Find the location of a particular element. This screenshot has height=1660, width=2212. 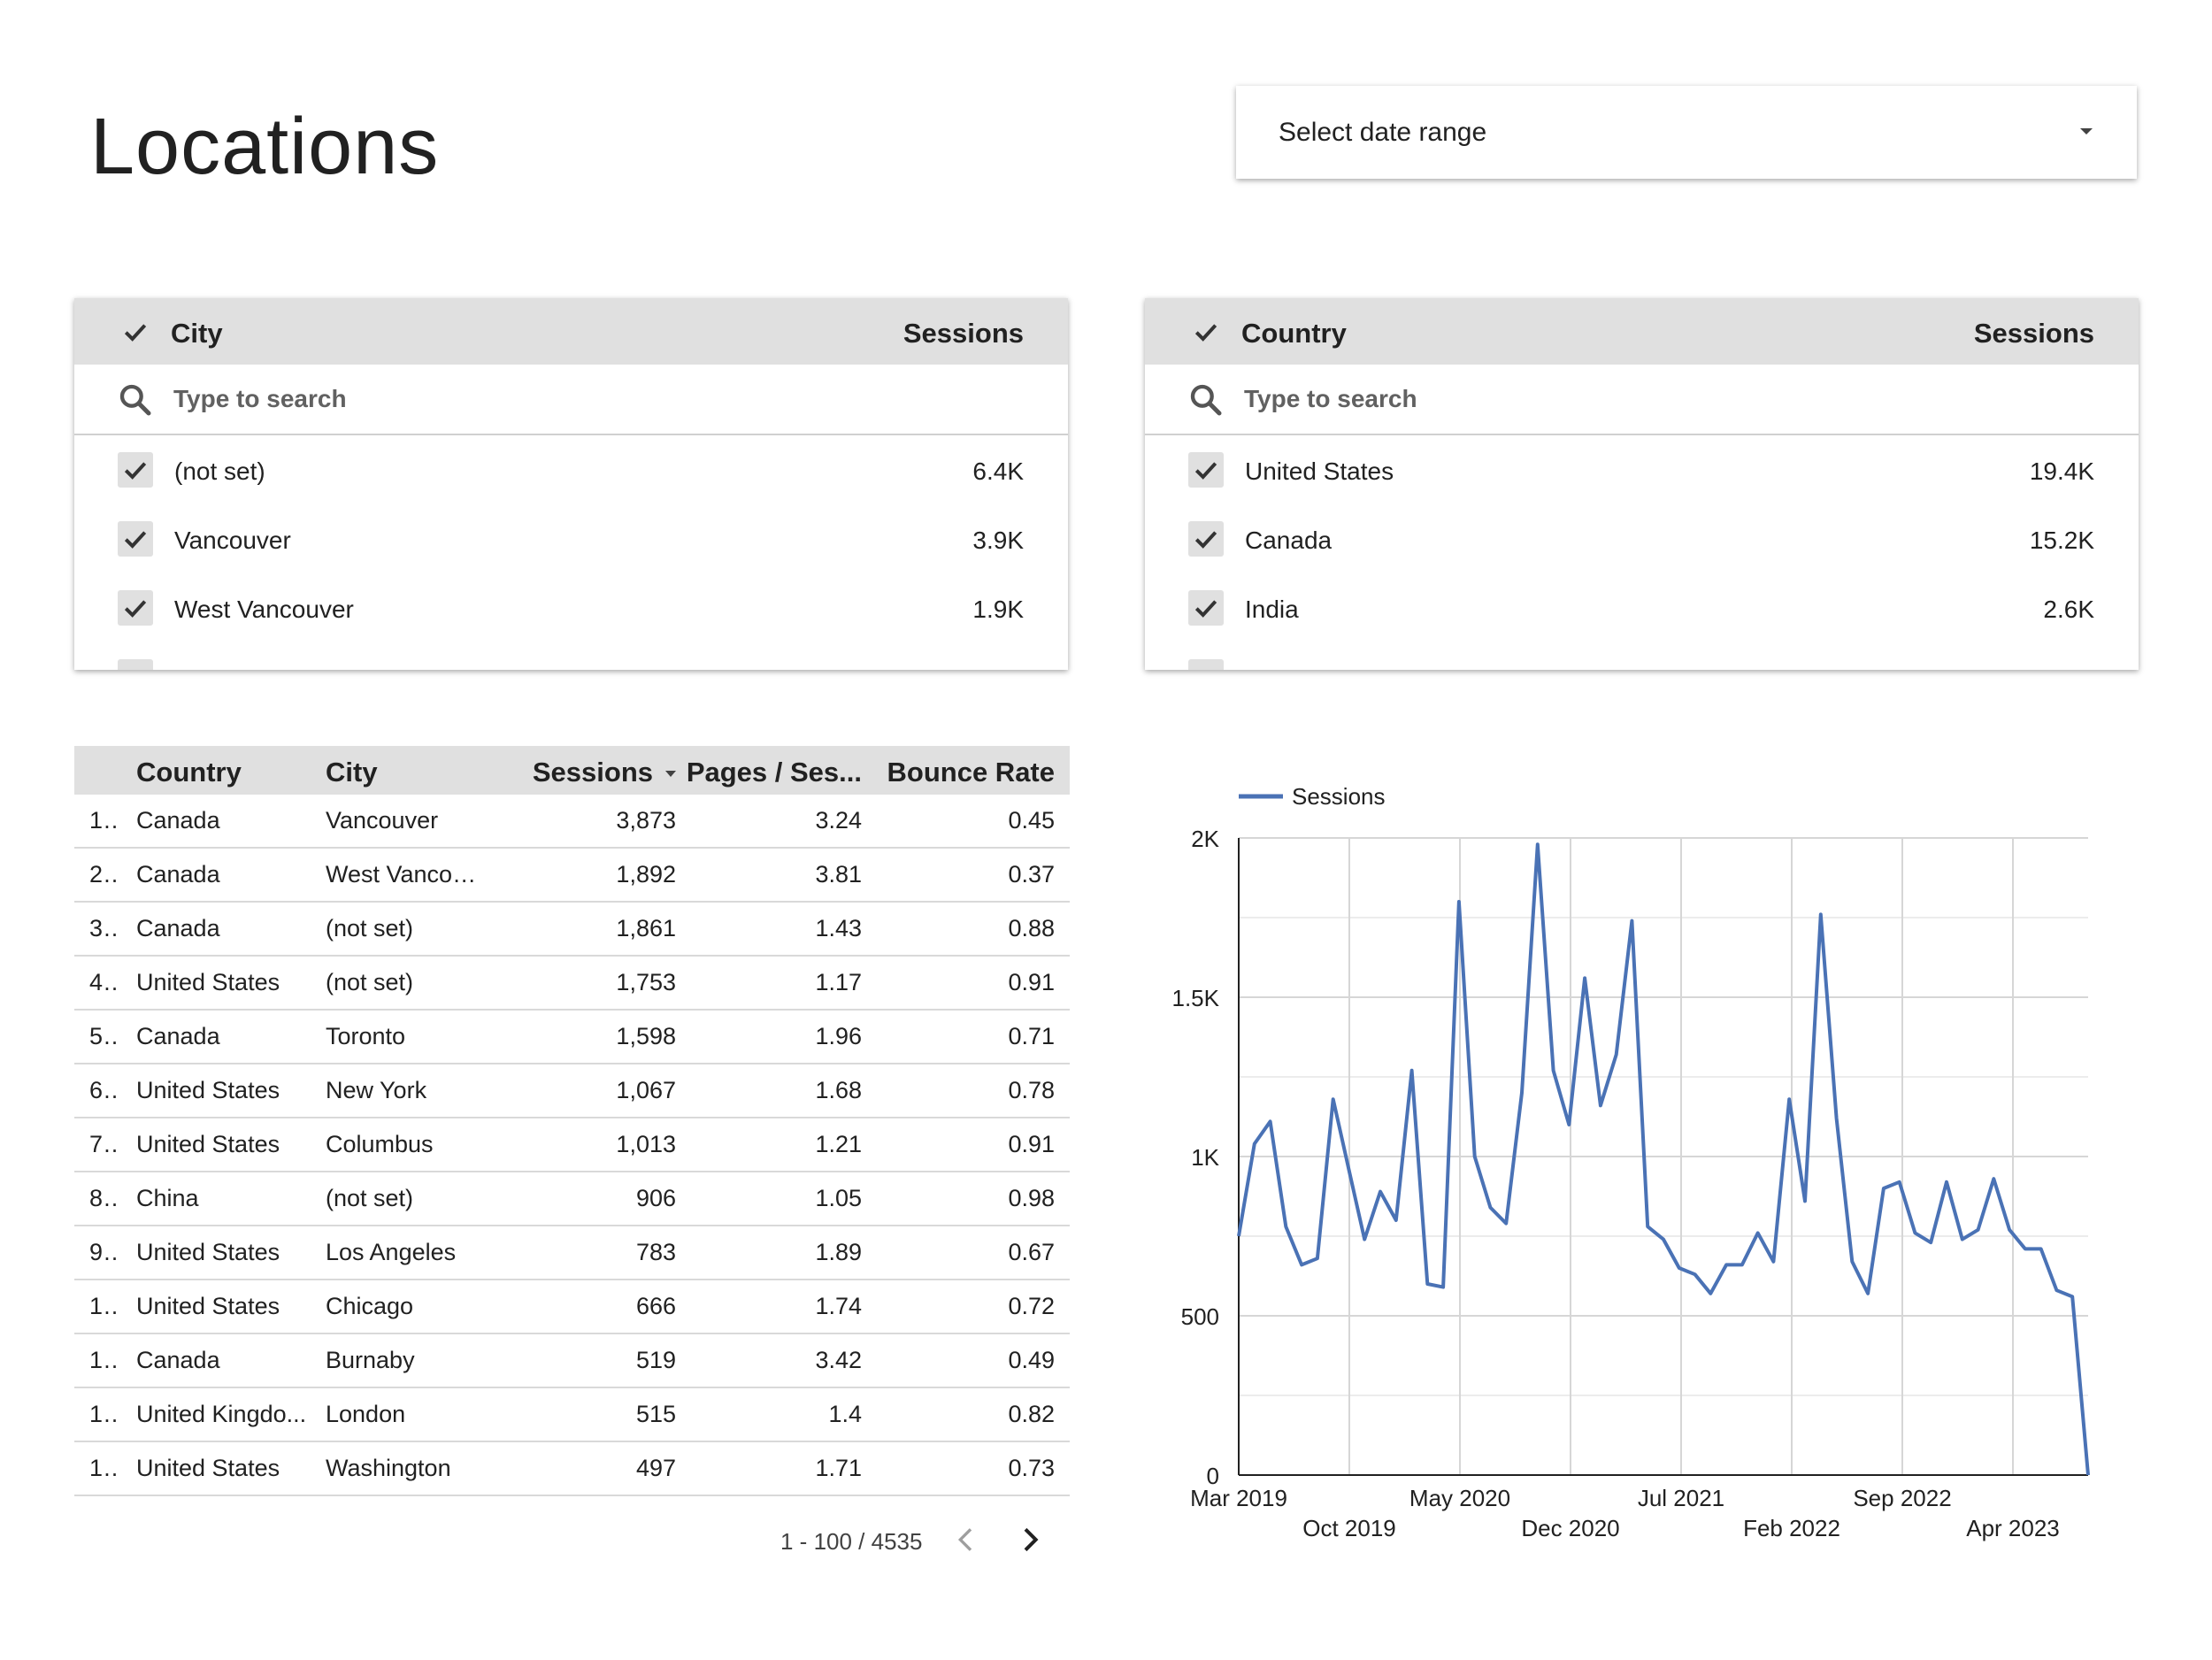

table-row: 9... United States Los Angeles 783 1.89 0.67 is located at coordinates (572, 1253).